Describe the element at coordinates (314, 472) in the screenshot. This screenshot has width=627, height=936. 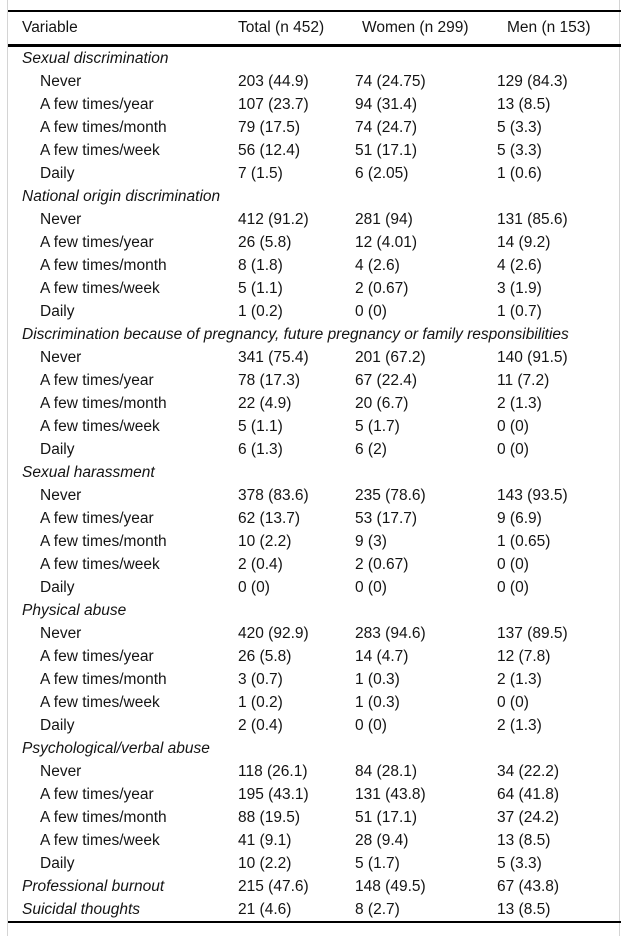
I see `section-row: Sexual harassment` at that location.